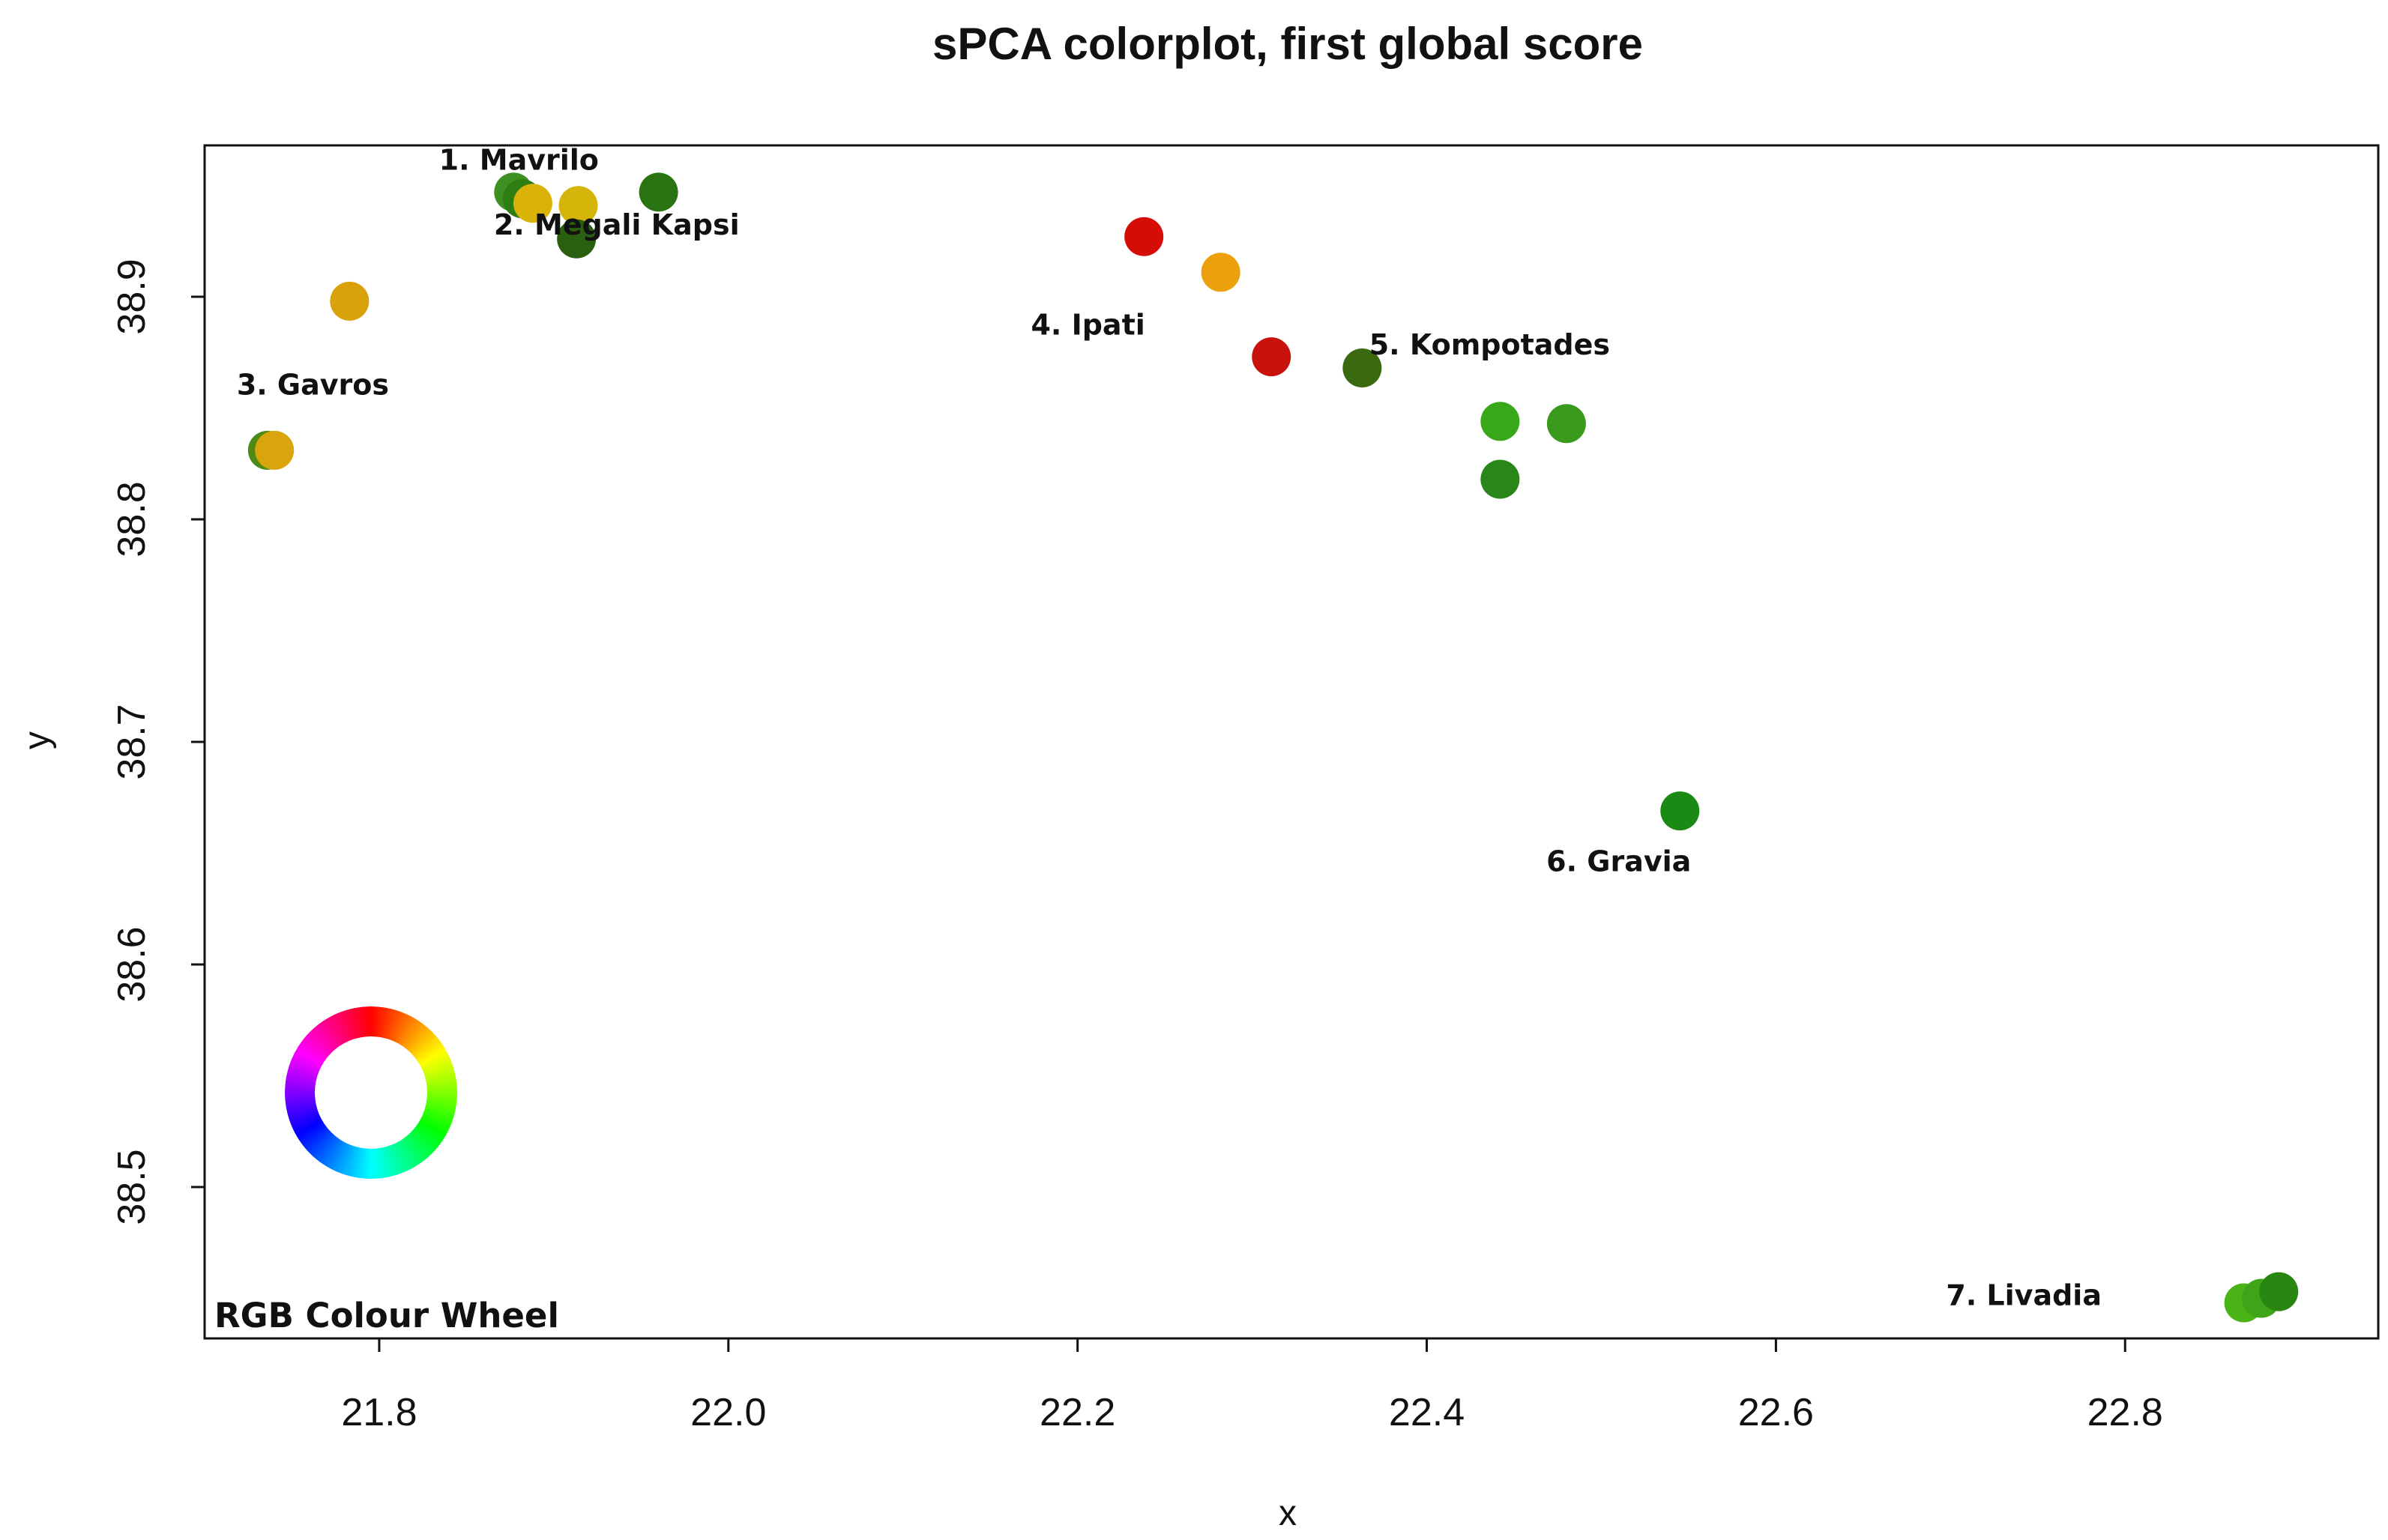 This screenshot has width=2388, height=1540. I want to click on site-label: 3. Gavros, so click(313, 385).